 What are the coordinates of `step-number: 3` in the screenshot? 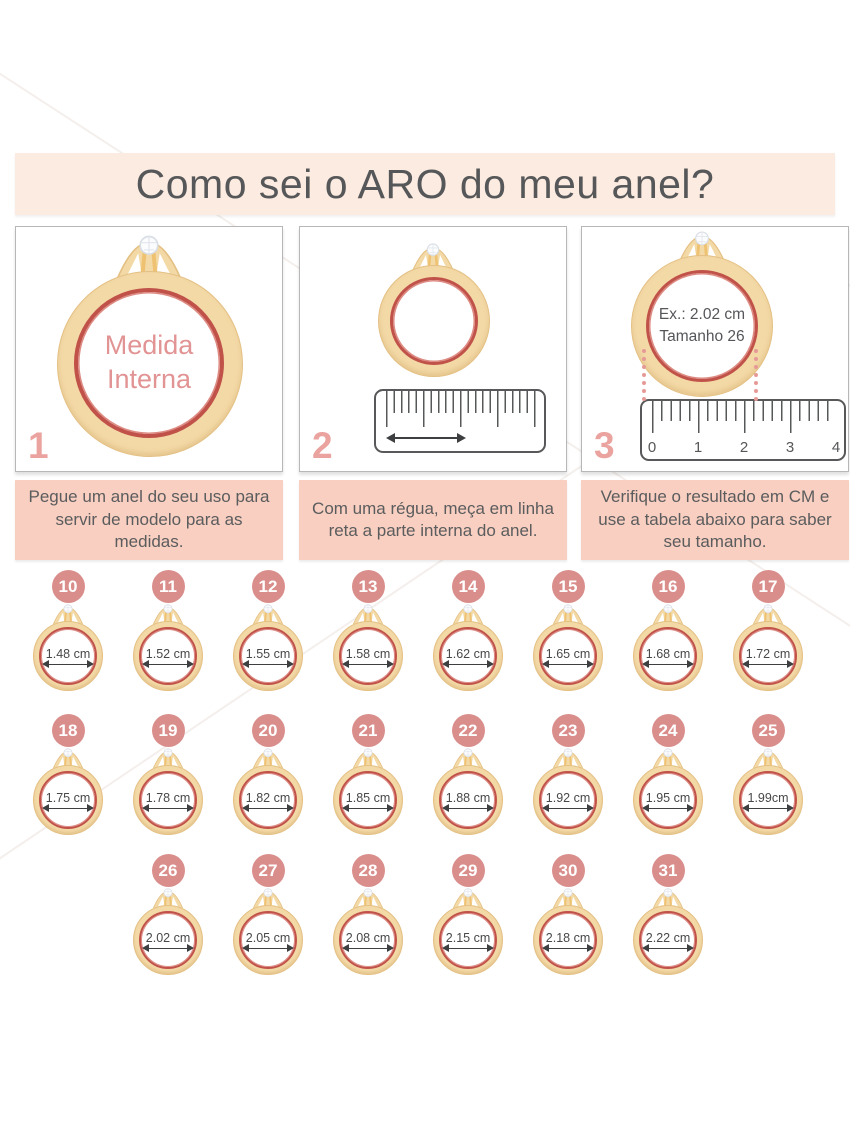 It's located at (604, 445).